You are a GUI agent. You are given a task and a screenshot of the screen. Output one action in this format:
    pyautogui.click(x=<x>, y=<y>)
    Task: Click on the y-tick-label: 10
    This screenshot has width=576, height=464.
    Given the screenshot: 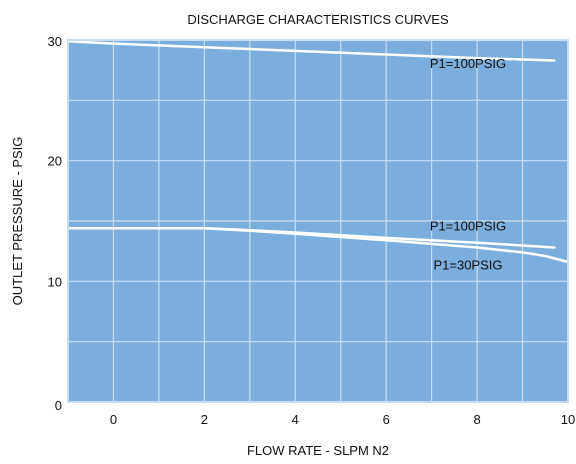 What is the action you would take?
    pyautogui.click(x=55, y=281)
    